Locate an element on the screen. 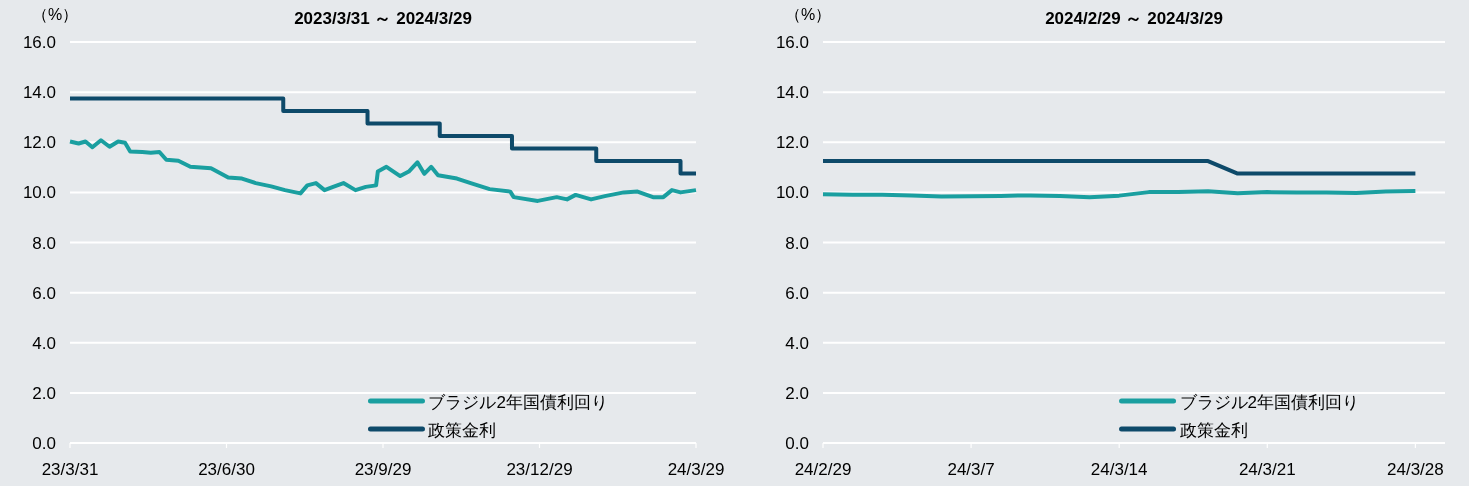 The image size is (1469, 486). chart-title: 2023/3/31 ～ 2024/3/29 is located at coordinates (383, 18).